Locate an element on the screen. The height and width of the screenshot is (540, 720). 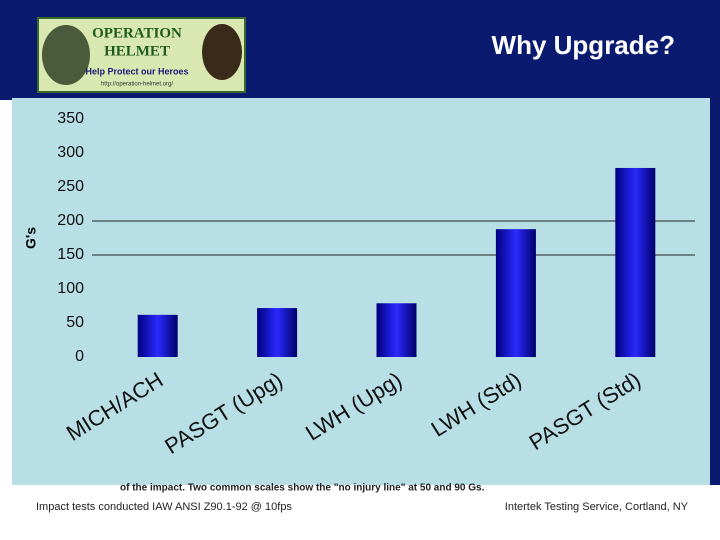
y-tick-label: 250 is located at coordinates (70, 186).